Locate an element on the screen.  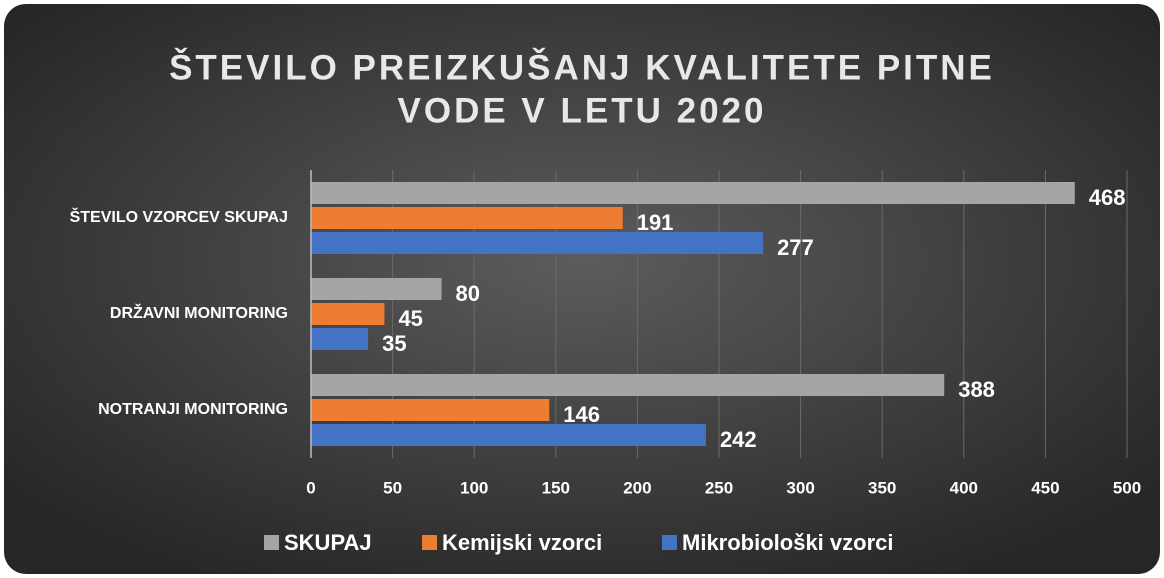
y-tick-label: DRŽAVNI MONITORING is located at coordinates (199, 312).